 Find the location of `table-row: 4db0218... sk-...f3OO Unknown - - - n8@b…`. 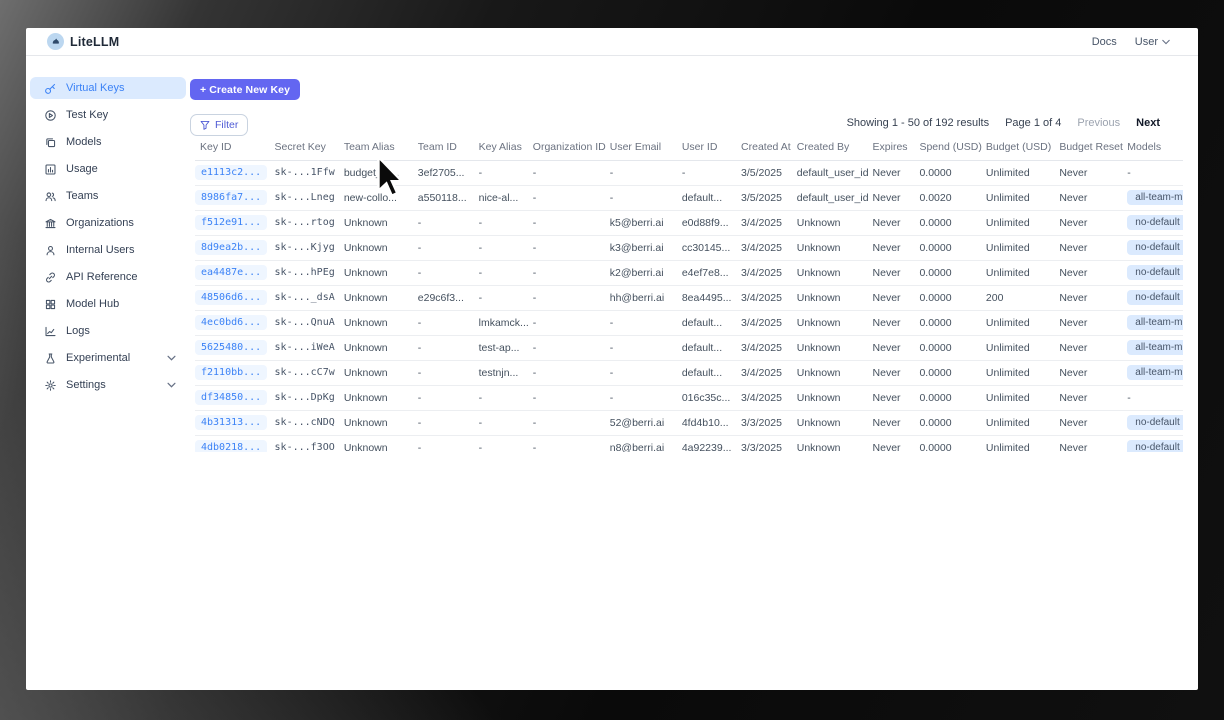

table-row: 4db0218... sk-...f3OO Unknown - - - n8@b… is located at coordinates (689, 443).